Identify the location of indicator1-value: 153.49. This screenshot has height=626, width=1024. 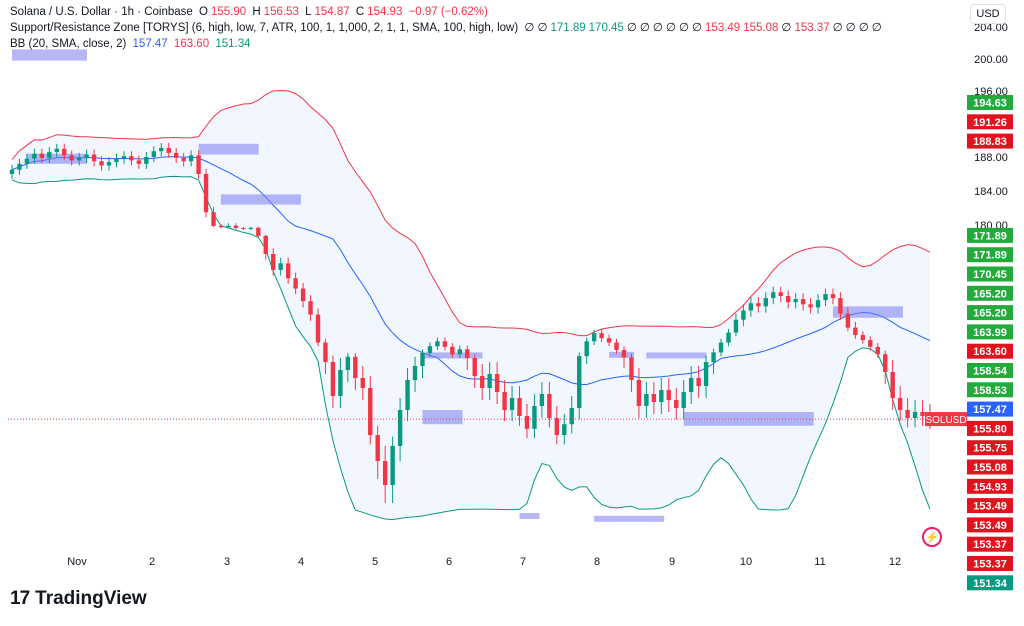
(723, 28).